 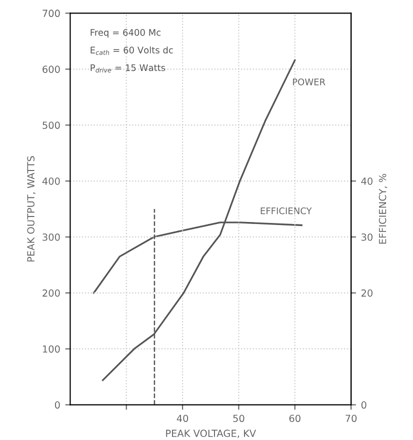 What do you see at coordinates (286, 210) in the screenshot?
I see `series-label: EFFICIENCY` at bounding box center [286, 210].